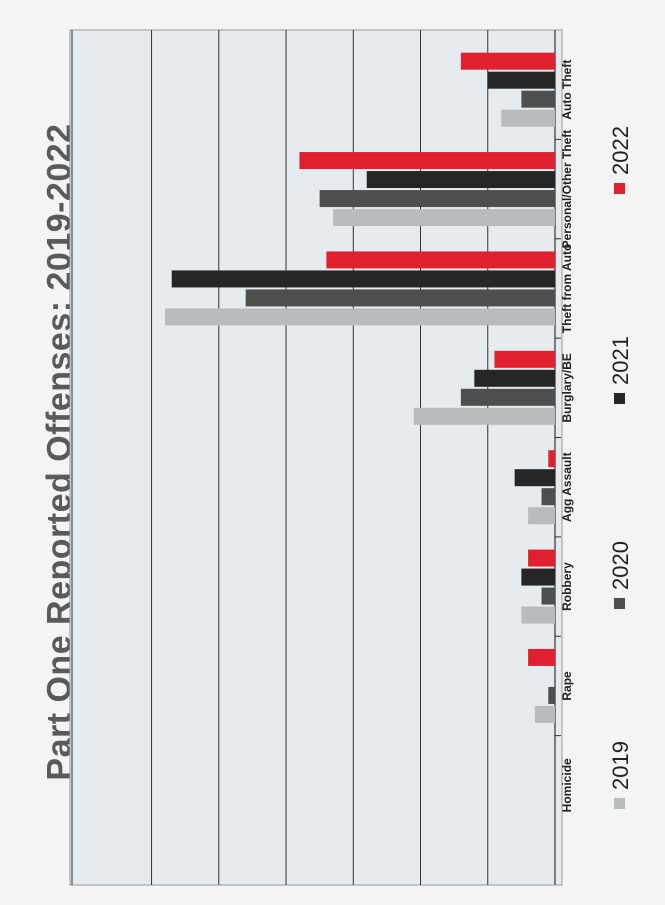 Image resolution: width=665 pixels, height=905 pixels. What do you see at coordinates (619, 803) in the screenshot?
I see `legend-swatch-2019` at bounding box center [619, 803].